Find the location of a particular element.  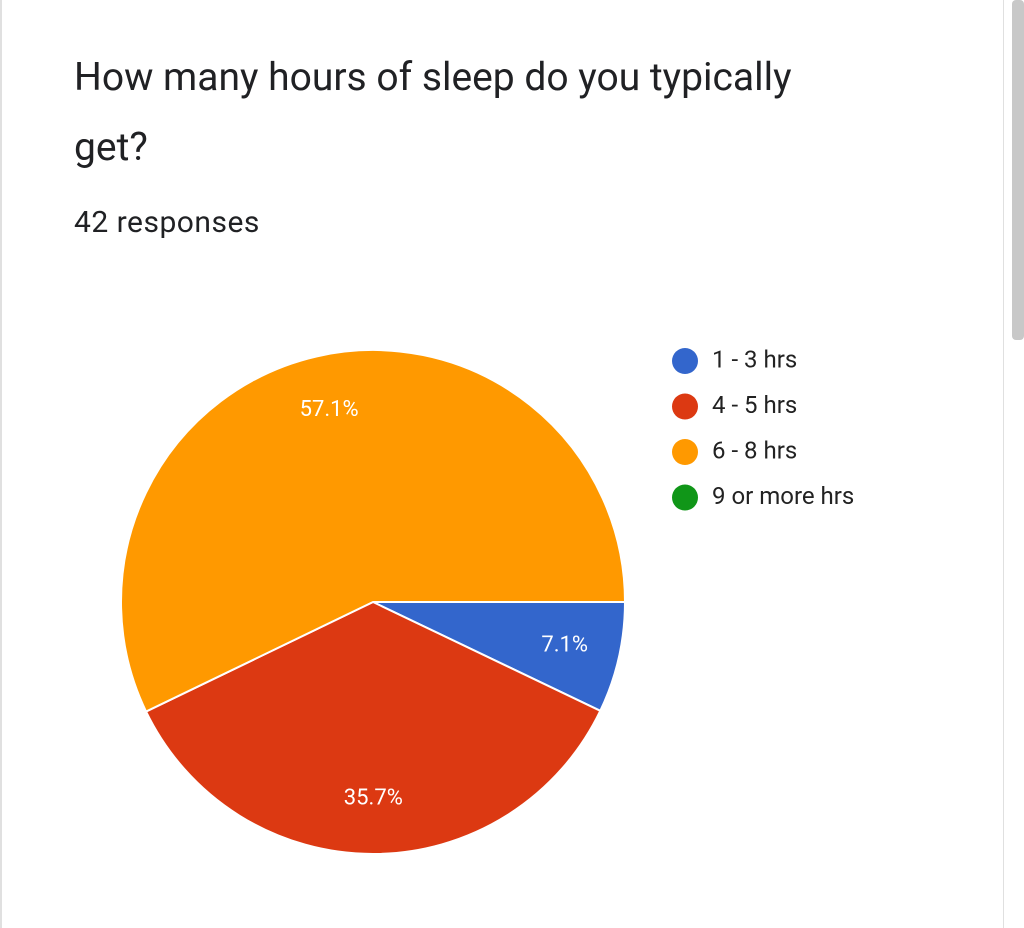

legend-label: 6 - 8 hrs is located at coordinates (754, 450).